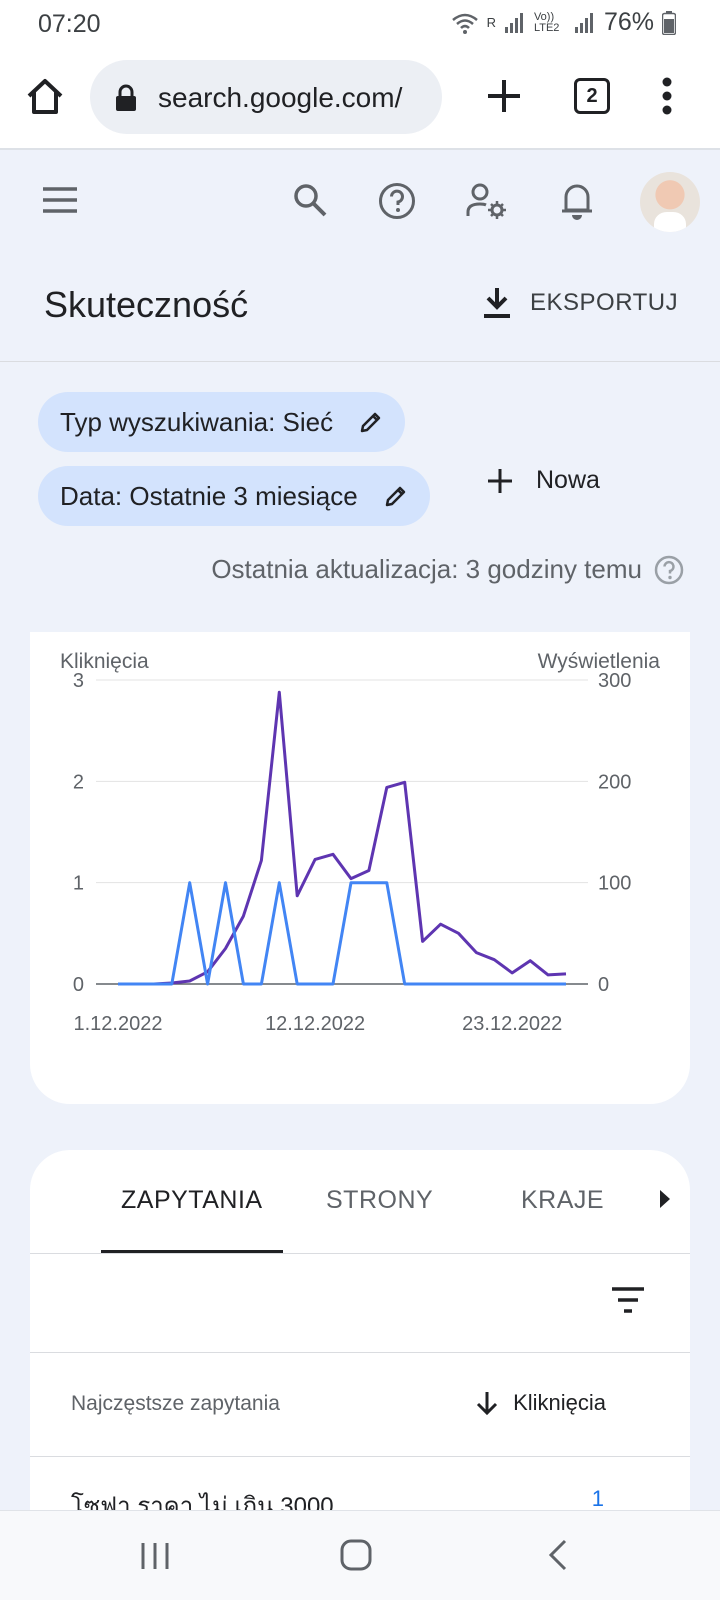 Image resolution: width=720 pixels, height=1600 pixels. Describe the element at coordinates (104, 661) in the screenshot. I see `left-axis-title: Kliknięcia` at that location.